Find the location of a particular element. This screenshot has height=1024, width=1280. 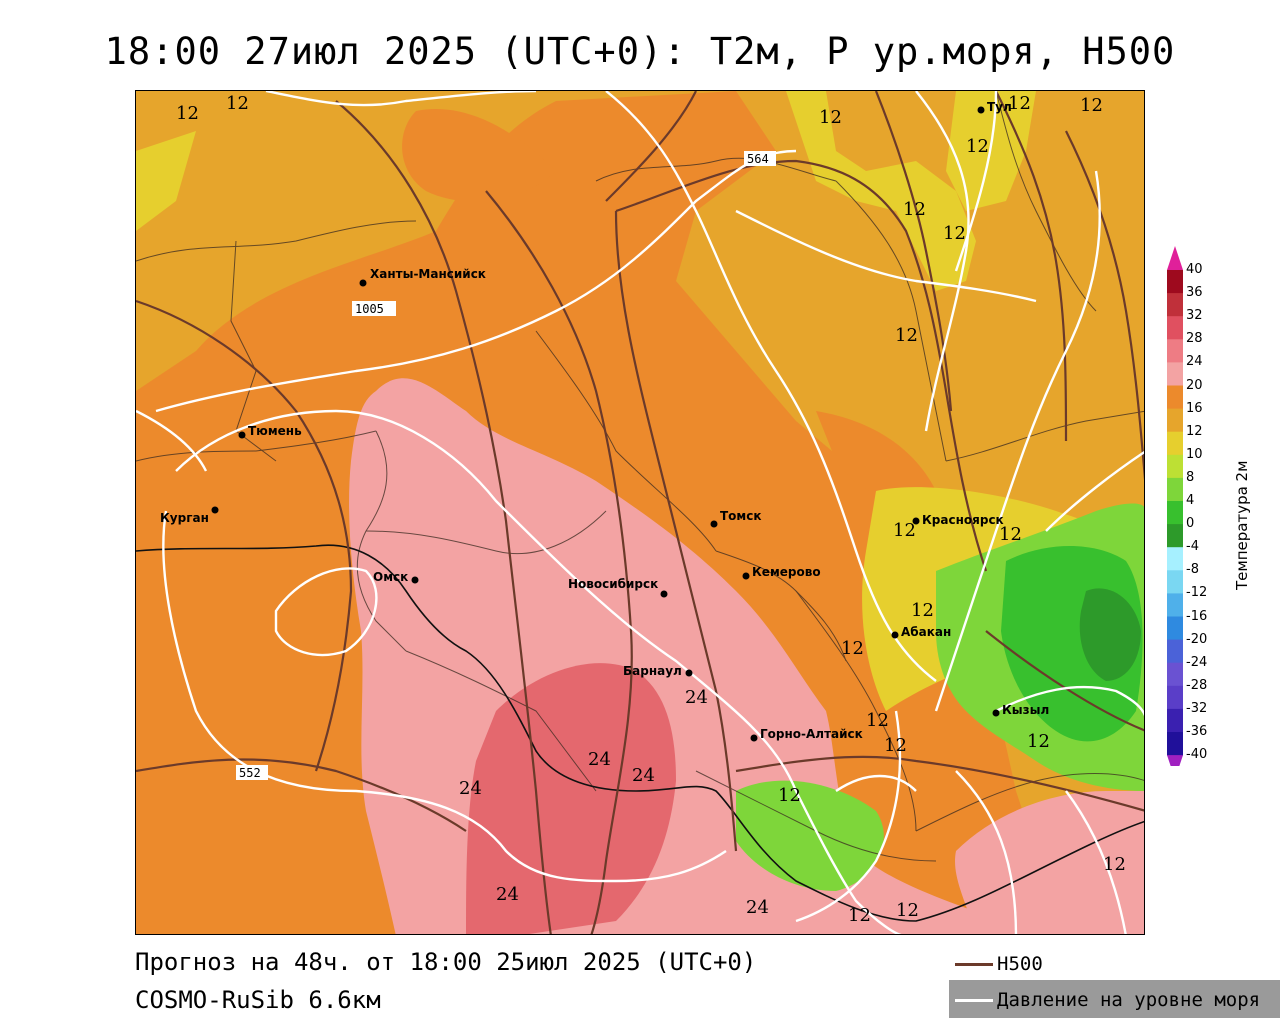

temp-zone-10-12-sw is located at coordinates (166, 181).